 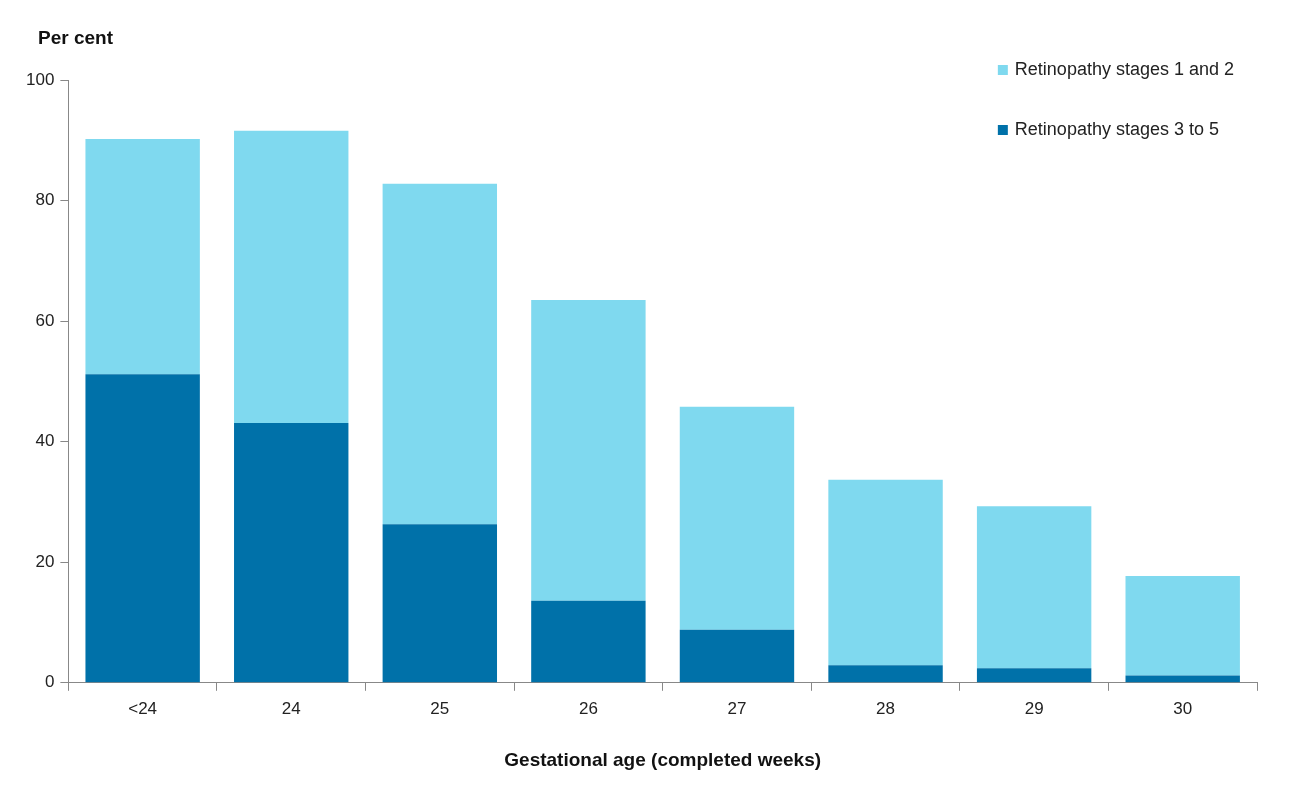 What do you see at coordinates (45, 441) in the screenshot?
I see `y-tick-label: 40` at bounding box center [45, 441].